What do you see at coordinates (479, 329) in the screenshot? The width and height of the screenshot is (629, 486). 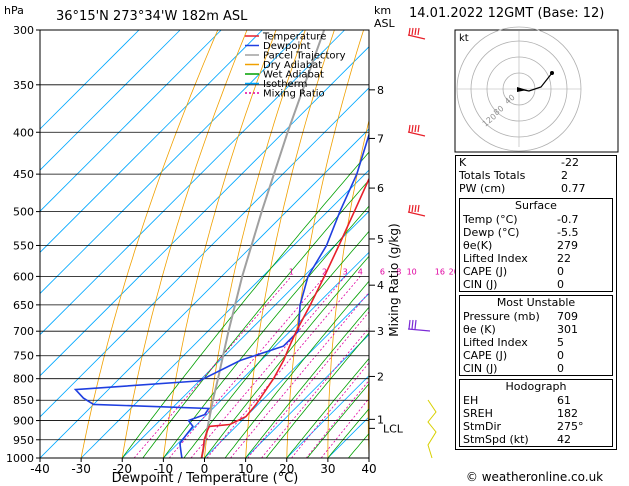 I see `most-unstable-label: θe (K)` at bounding box center [479, 329].